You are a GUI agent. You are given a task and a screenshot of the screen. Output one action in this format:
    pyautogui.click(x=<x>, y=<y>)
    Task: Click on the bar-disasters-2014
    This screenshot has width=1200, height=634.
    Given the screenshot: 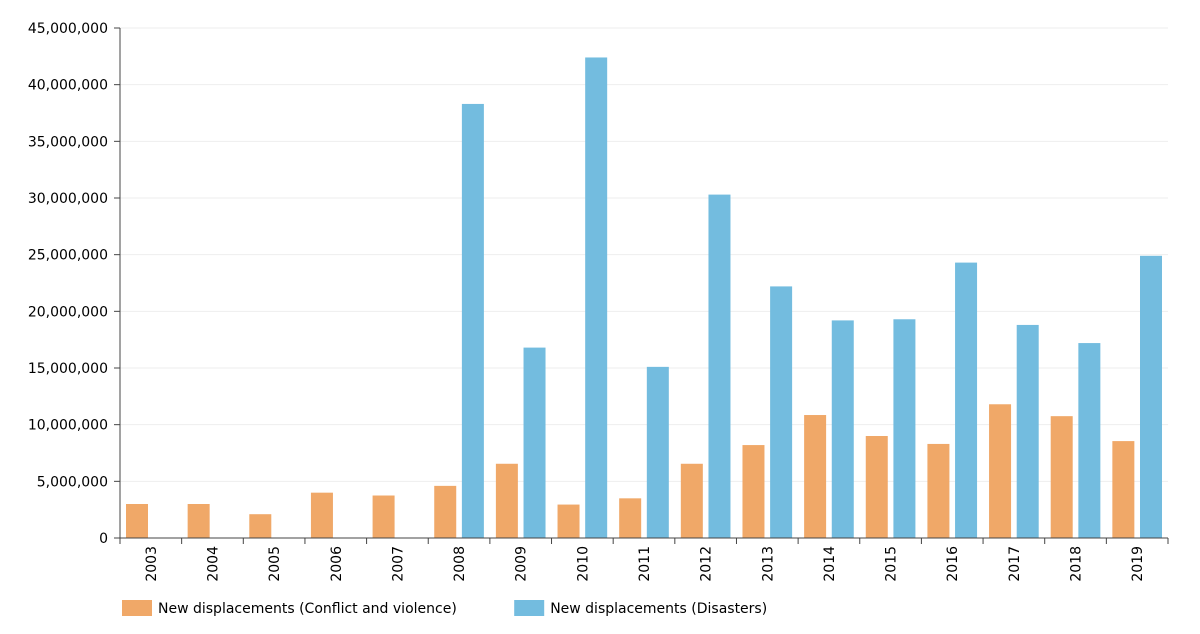 What is the action you would take?
    pyautogui.click(x=842, y=429)
    